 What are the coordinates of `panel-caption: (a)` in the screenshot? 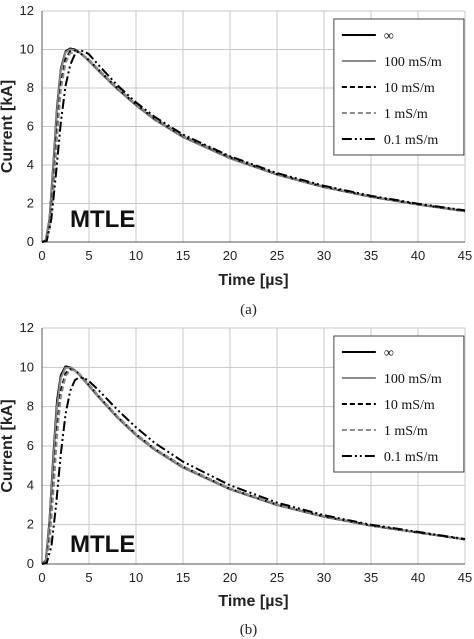 It's located at (248, 310).